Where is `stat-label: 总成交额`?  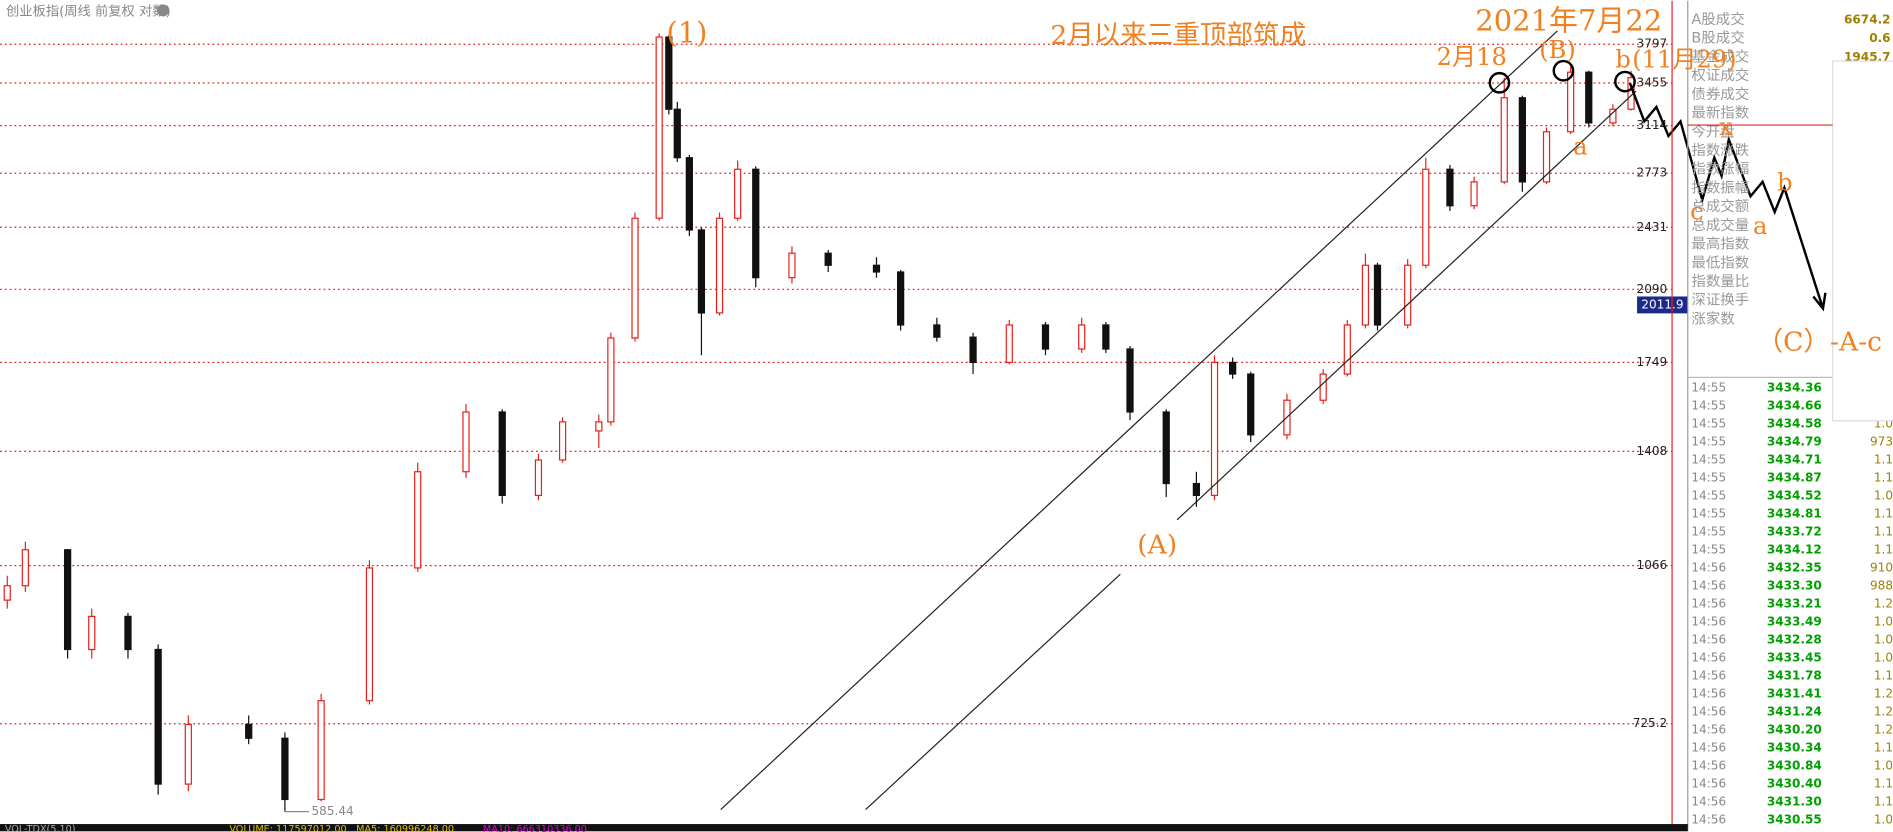
stat-label: 总成交额 is located at coordinates (1720, 206).